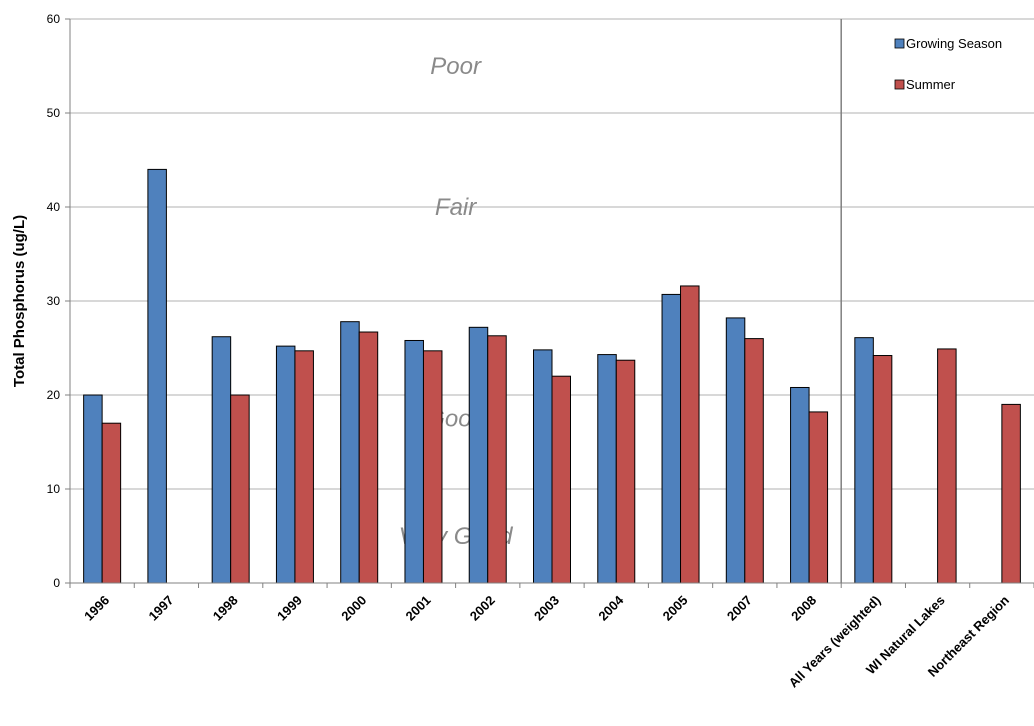 The height and width of the screenshot is (726, 1034). What do you see at coordinates (800, 485) in the screenshot?
I see `bar-growing-season-2008` at bounding box center [800, 485].